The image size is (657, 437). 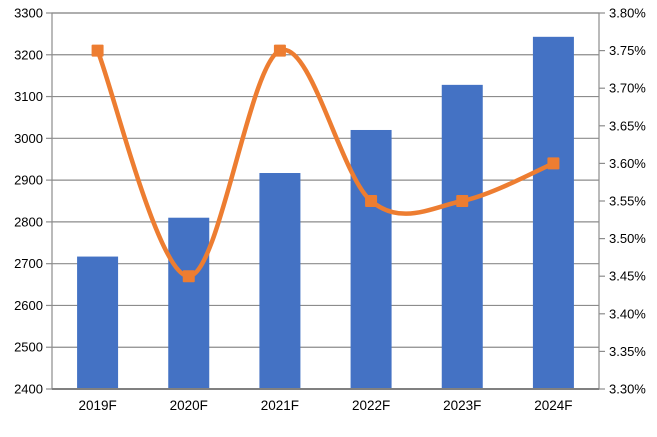 What do you see at coordinates (28, 389) in the screenshot?
I see `left-axis-tick-label: 2400` at bounding box center [28, 389].